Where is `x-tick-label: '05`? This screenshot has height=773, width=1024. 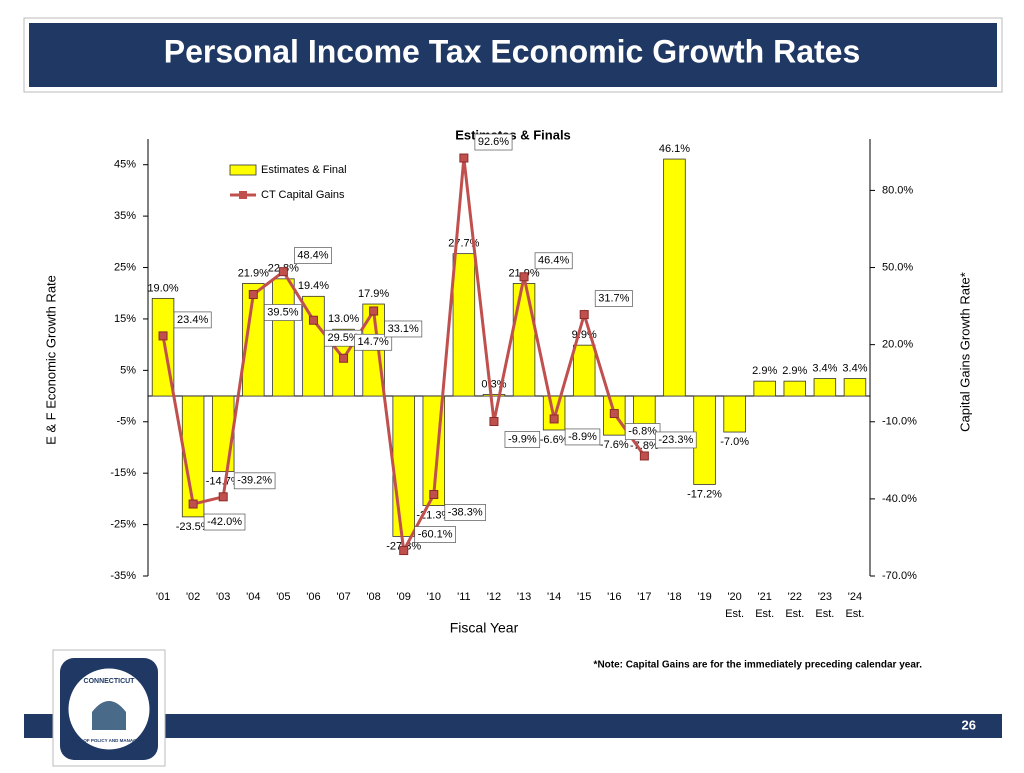 x-tick-label: '05 is located at coordinates (283, 597).